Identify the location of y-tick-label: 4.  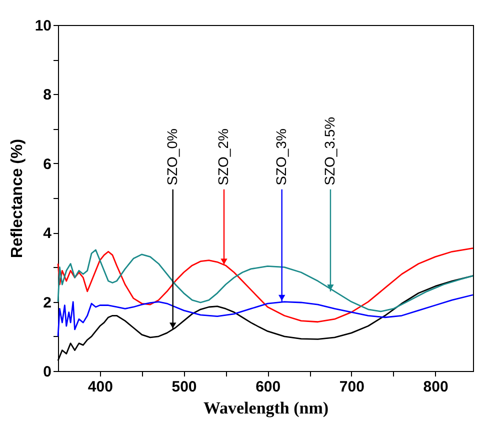
(47, 233).